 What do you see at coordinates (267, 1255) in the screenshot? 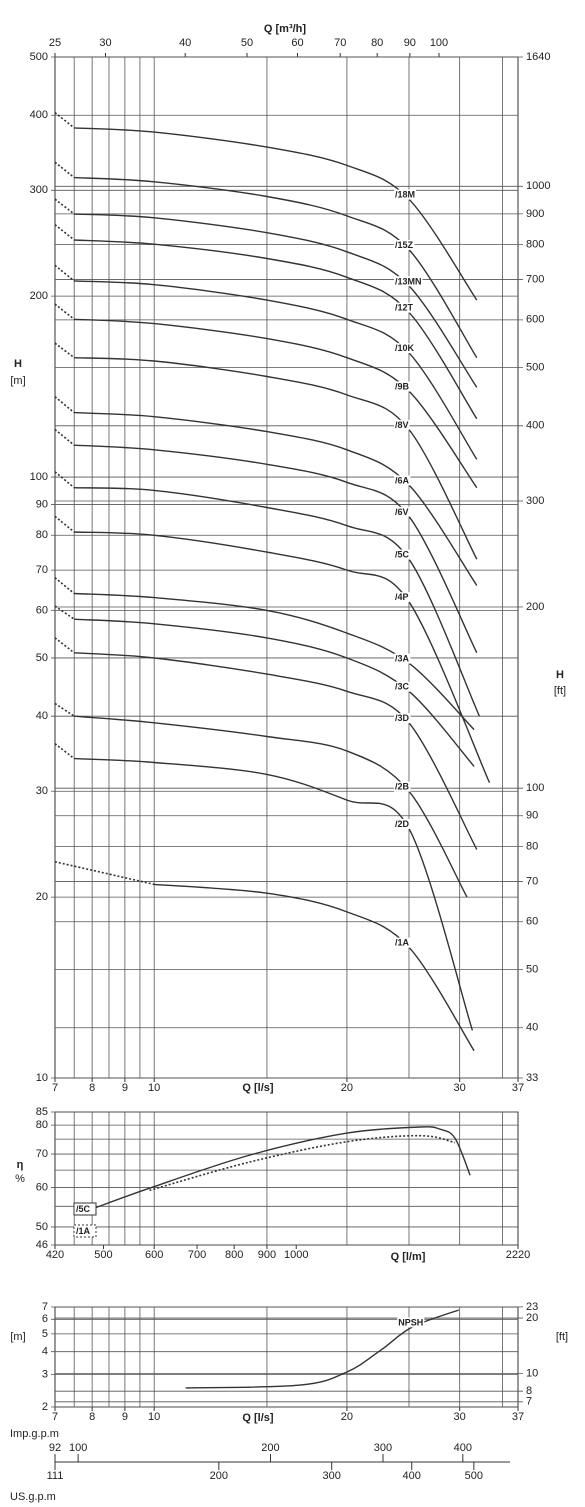
I see `x-tick-label: 900` at bounding box center [267, 1255].